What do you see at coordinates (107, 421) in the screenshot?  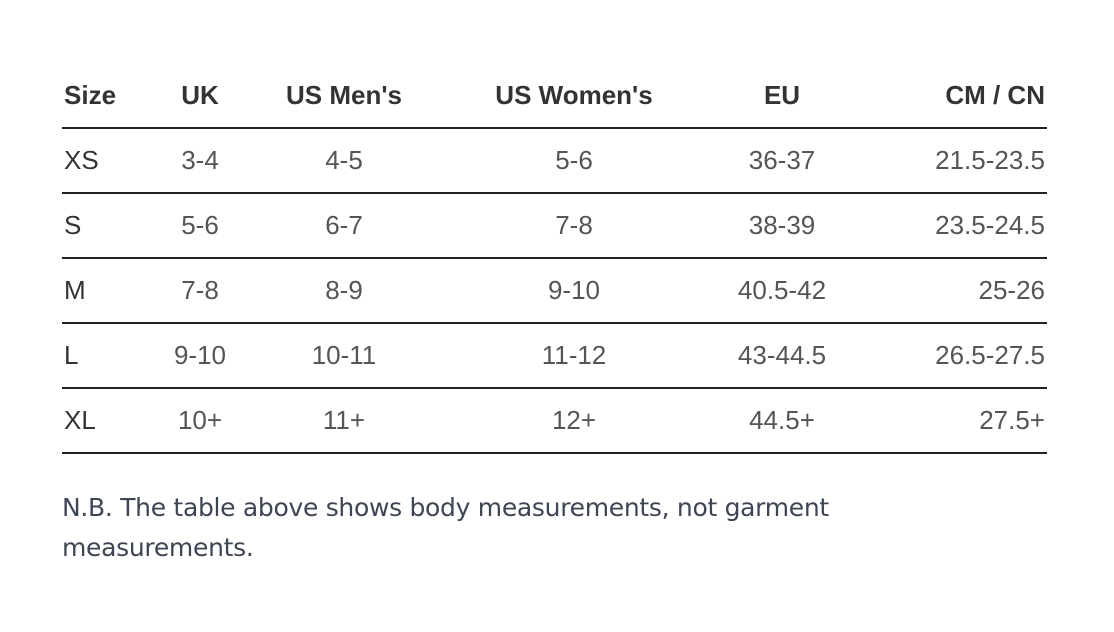 I see `cell-size: XL` at bounding box center [107, 421].